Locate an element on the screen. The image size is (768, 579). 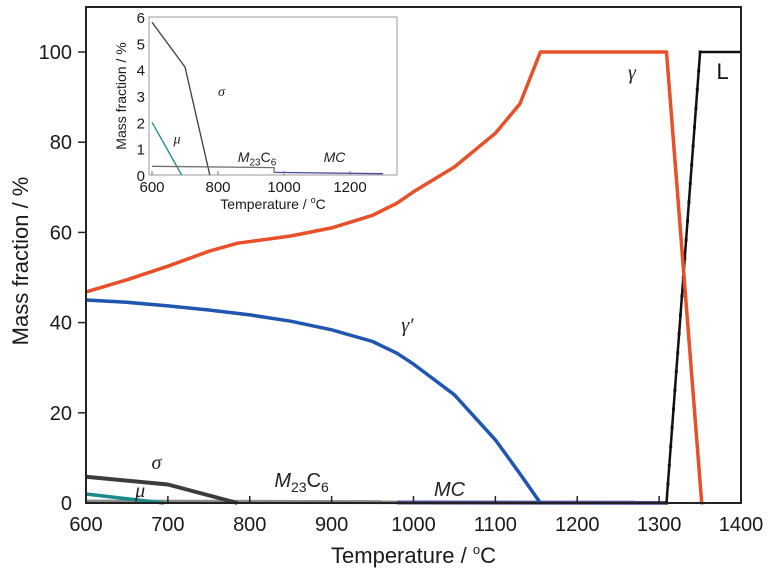
inset-y-tick-label: 2 is located at coordinates (141, 123).